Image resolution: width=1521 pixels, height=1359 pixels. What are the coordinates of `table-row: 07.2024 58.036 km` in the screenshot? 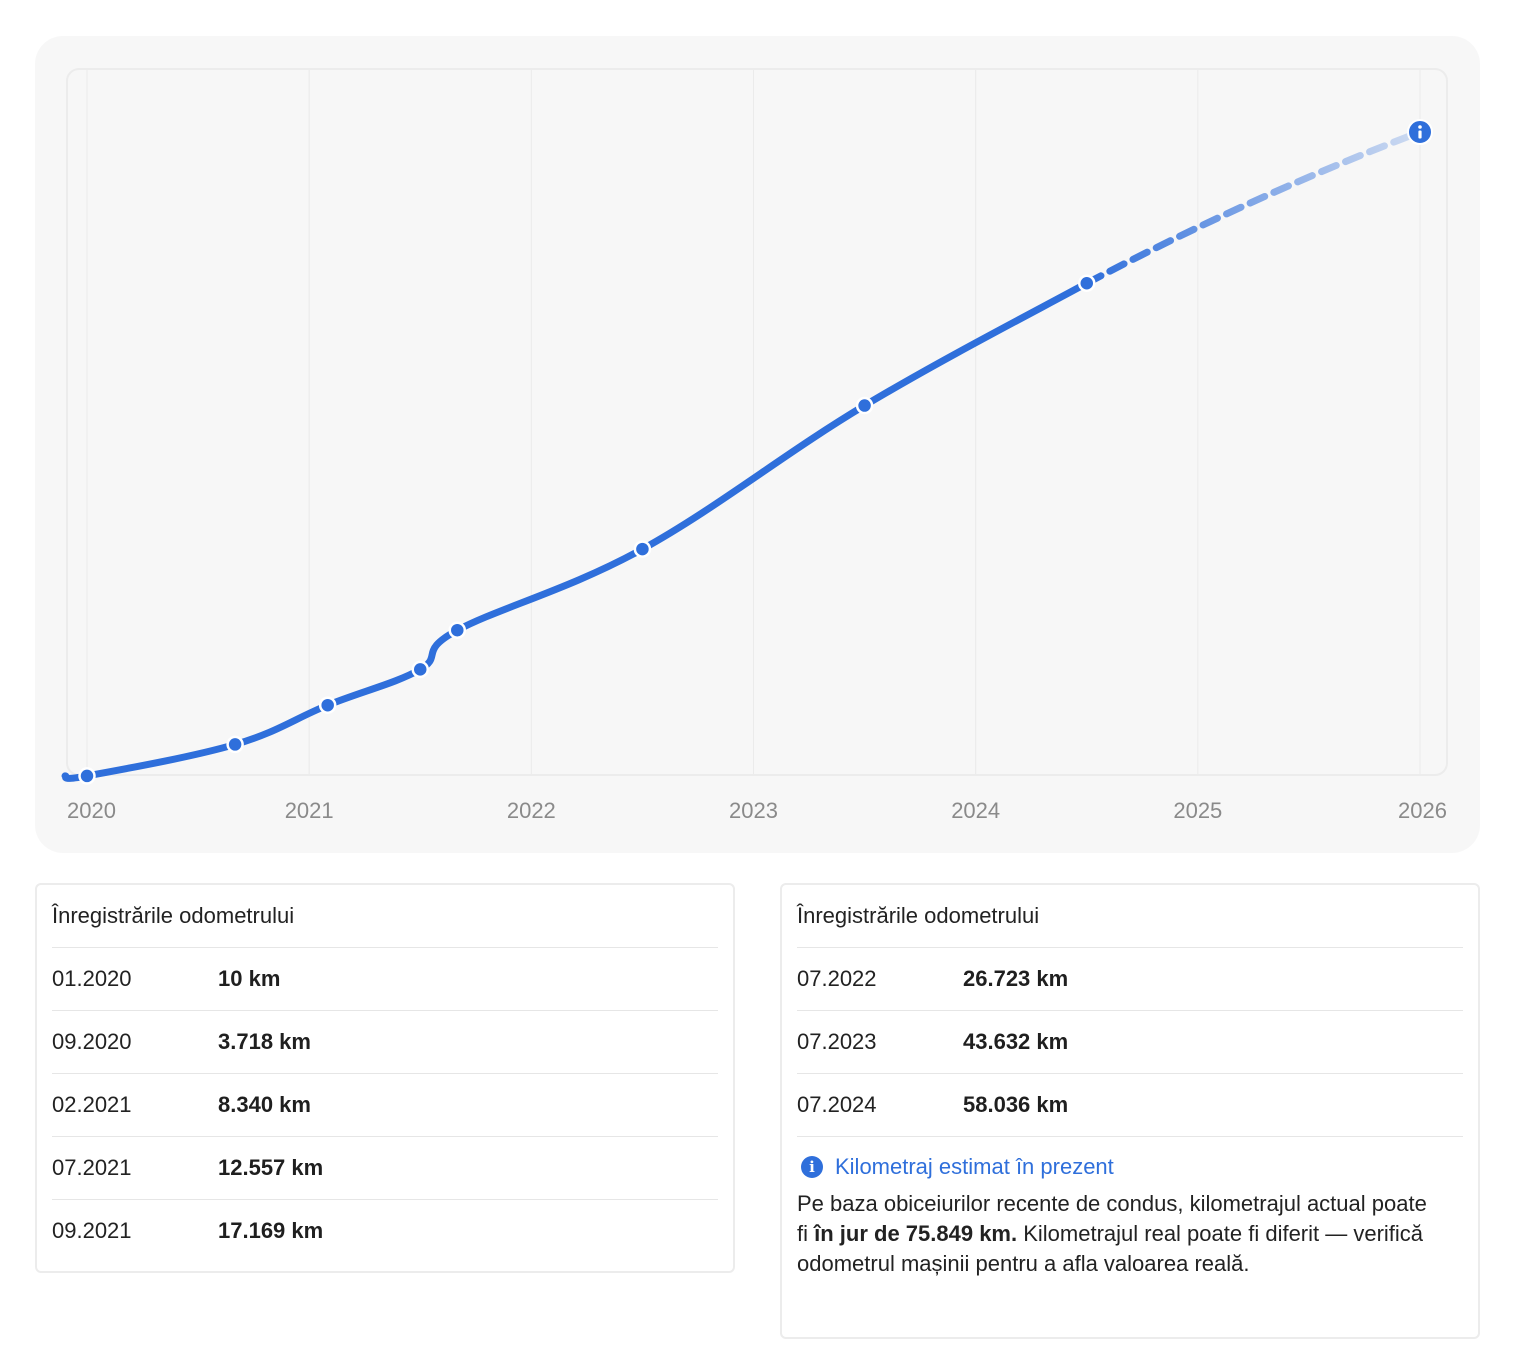 It's located at (1130, 1105).